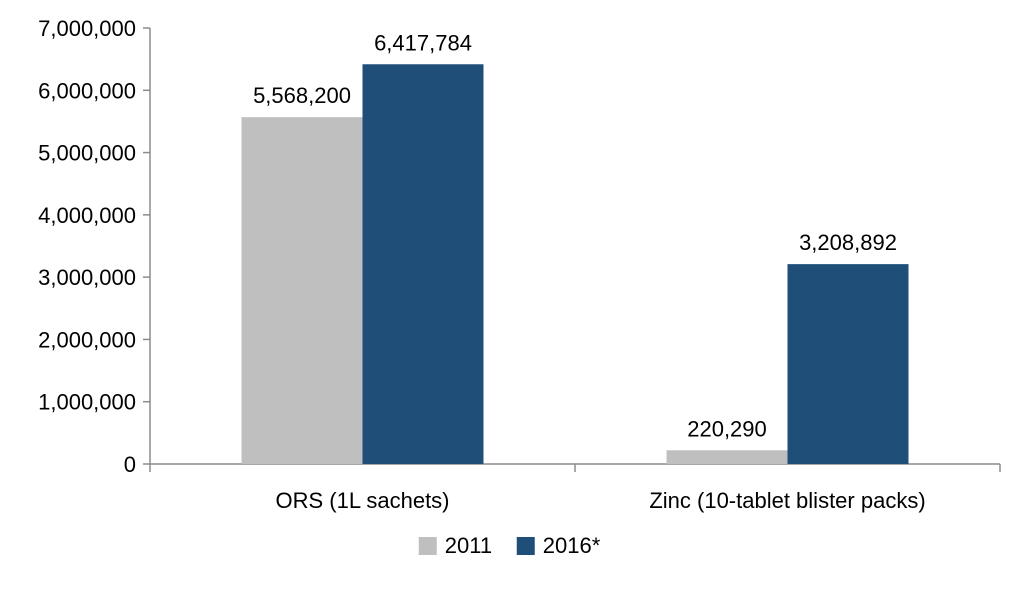 The width and height of the screenshot is (1024, 590). What do you see at coordinates (362, 500) in the screenshot?
I see `x-category-label: ORS (1L sachets)` at bounding box center [362, 500].